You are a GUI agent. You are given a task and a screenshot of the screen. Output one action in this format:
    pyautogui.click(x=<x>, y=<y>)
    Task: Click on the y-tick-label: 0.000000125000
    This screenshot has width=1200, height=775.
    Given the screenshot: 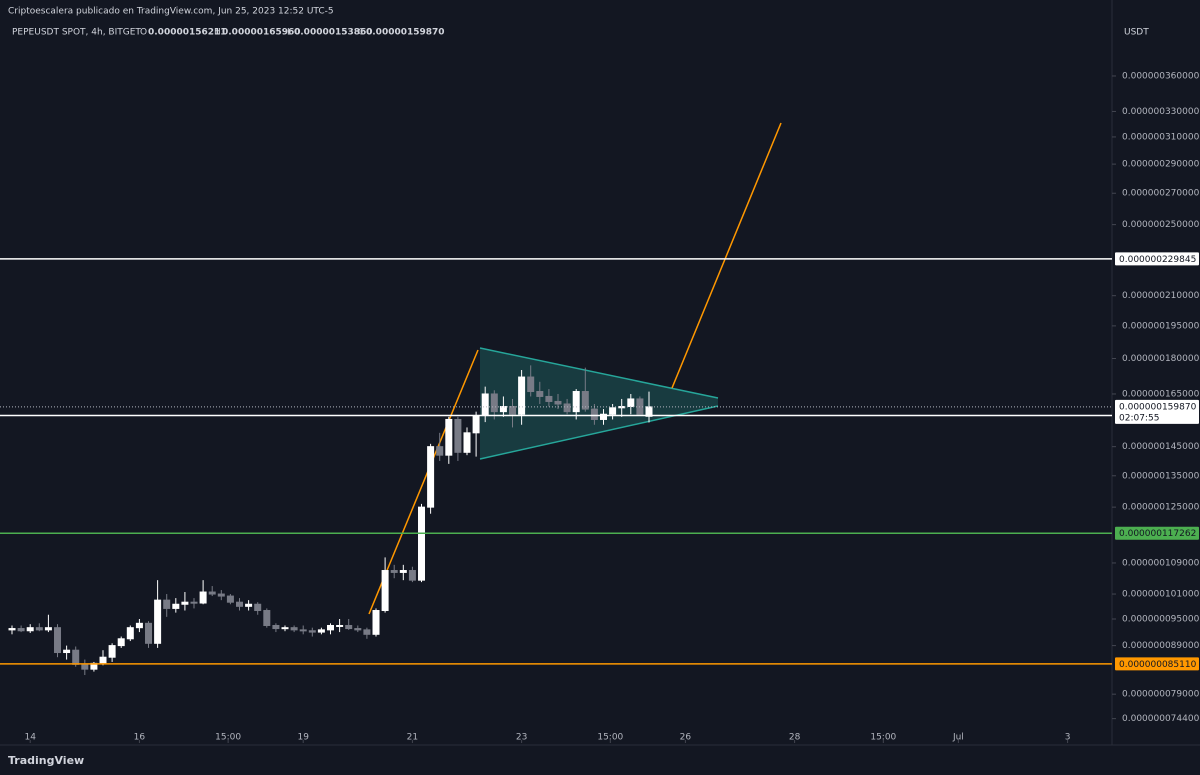 What is the action you would take?
    pyautogui.click(x=1161, y=508)
    